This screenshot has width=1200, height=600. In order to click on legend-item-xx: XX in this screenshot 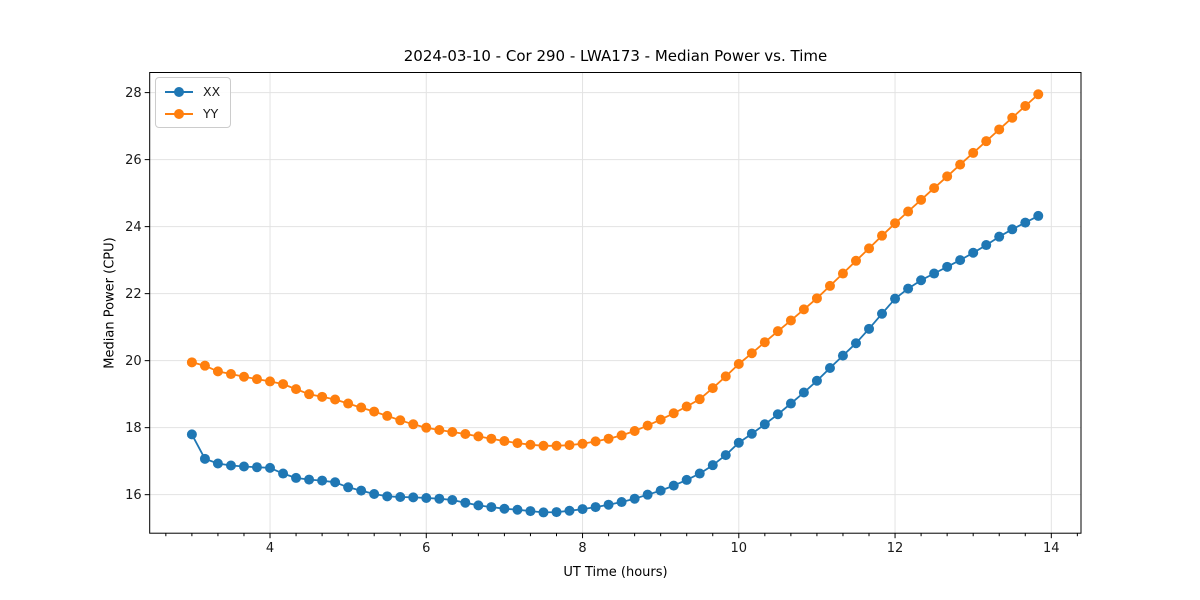, I will do `click(191, 91)`.